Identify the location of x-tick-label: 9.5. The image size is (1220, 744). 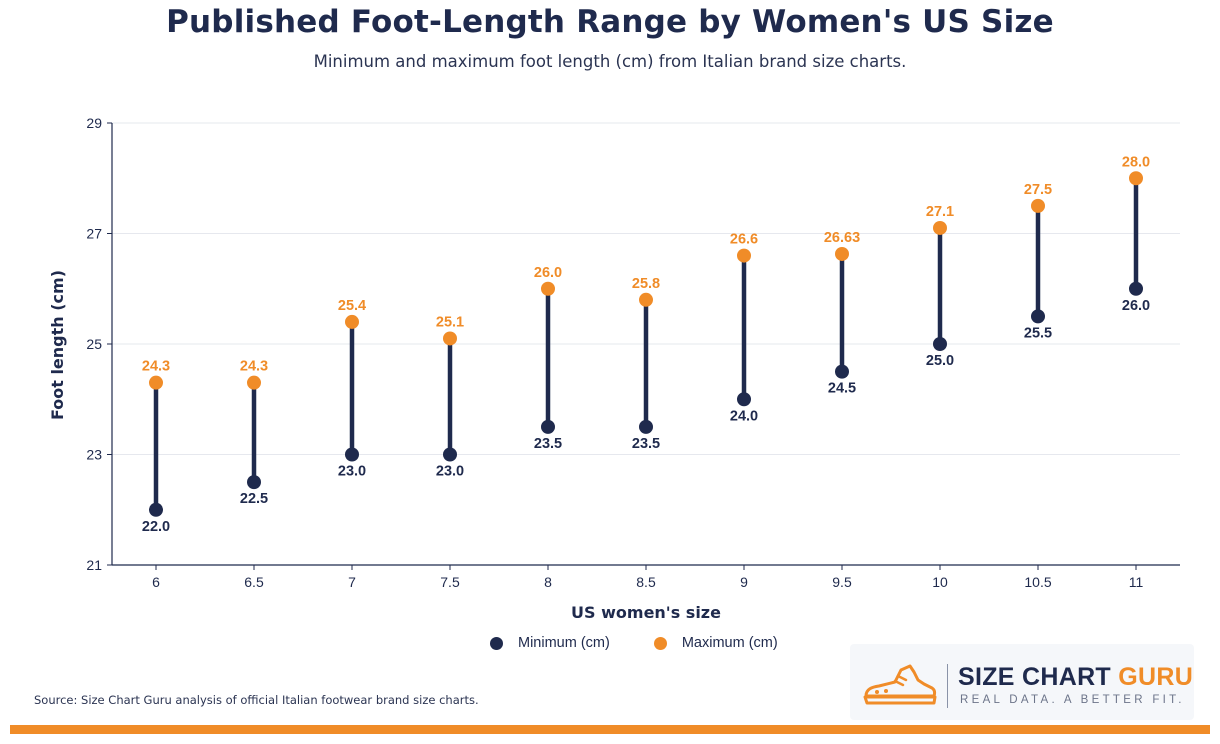
(842, 582).